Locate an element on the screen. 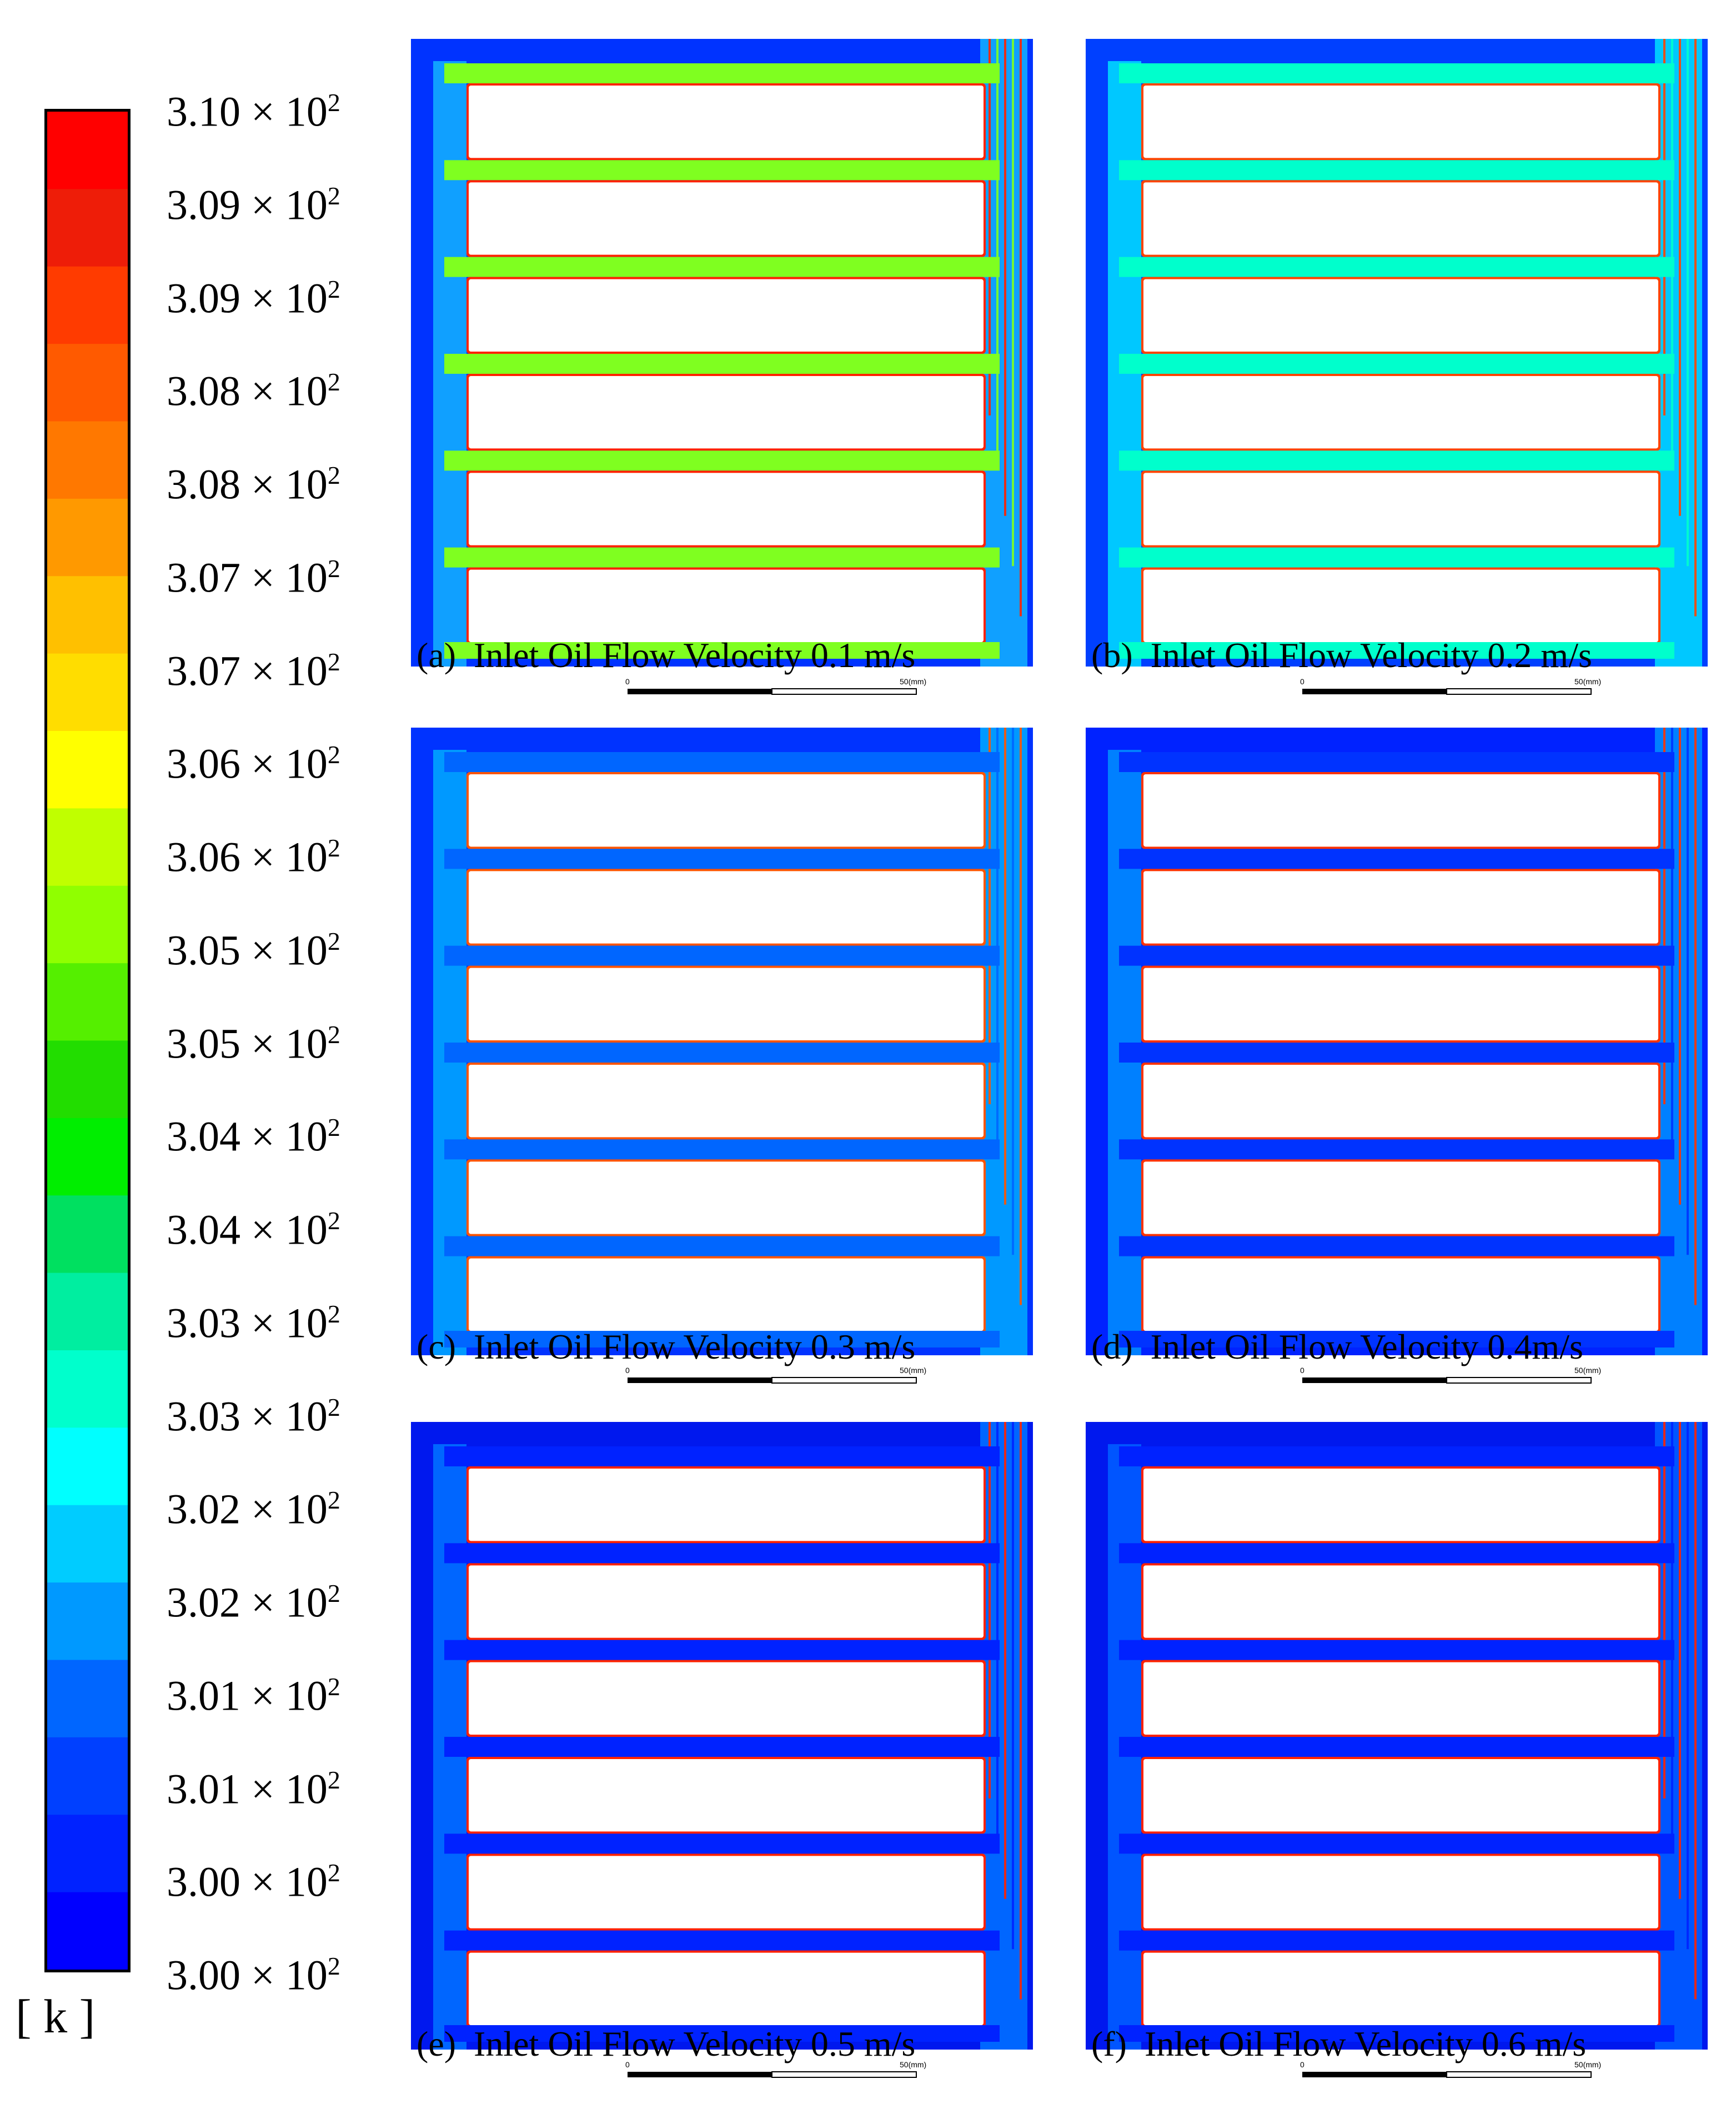 Image resolution: width=1736 pixels, height=2124 pixels. colorbar-tick-label: 3.05 × 10² is located at coordinates (253, 1039).